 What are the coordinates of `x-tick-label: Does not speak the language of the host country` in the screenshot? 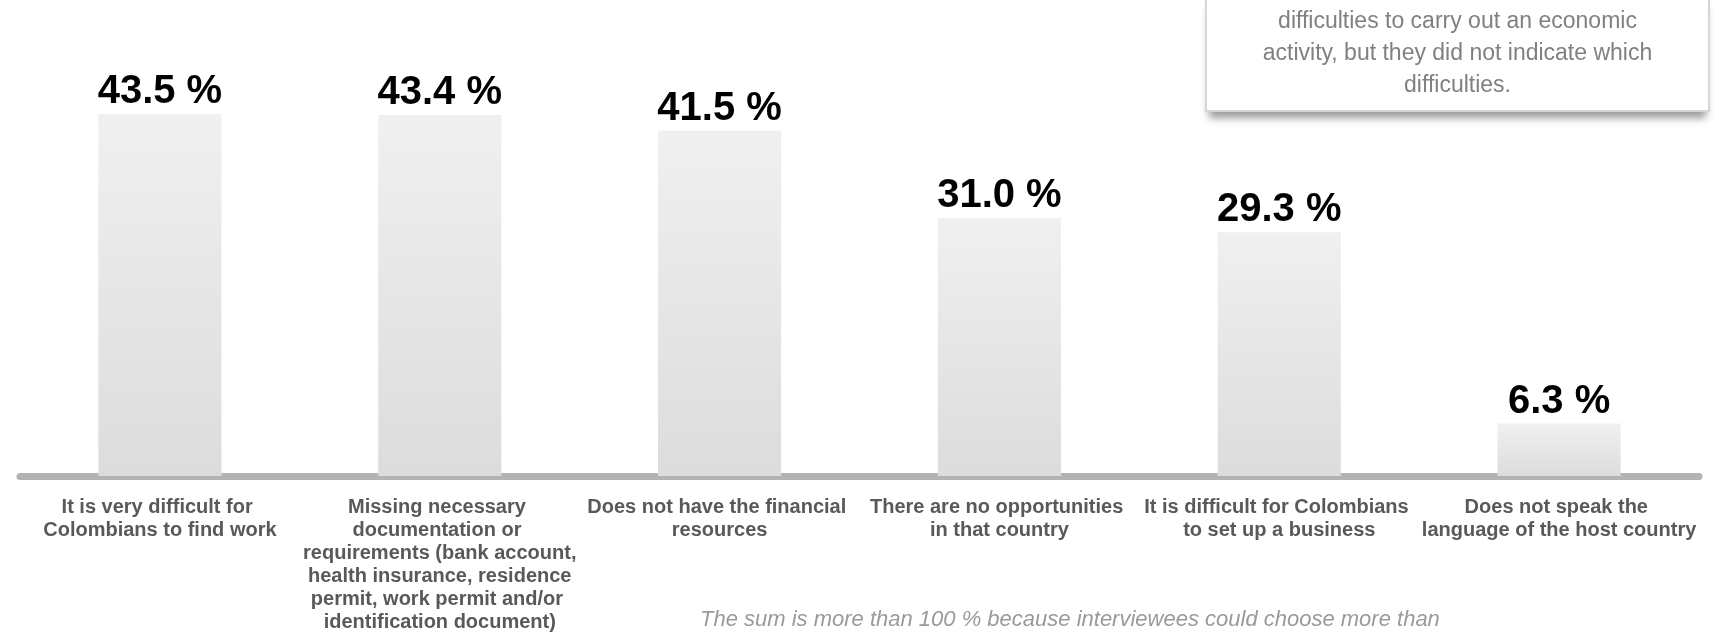 It's located at (1559, 517).